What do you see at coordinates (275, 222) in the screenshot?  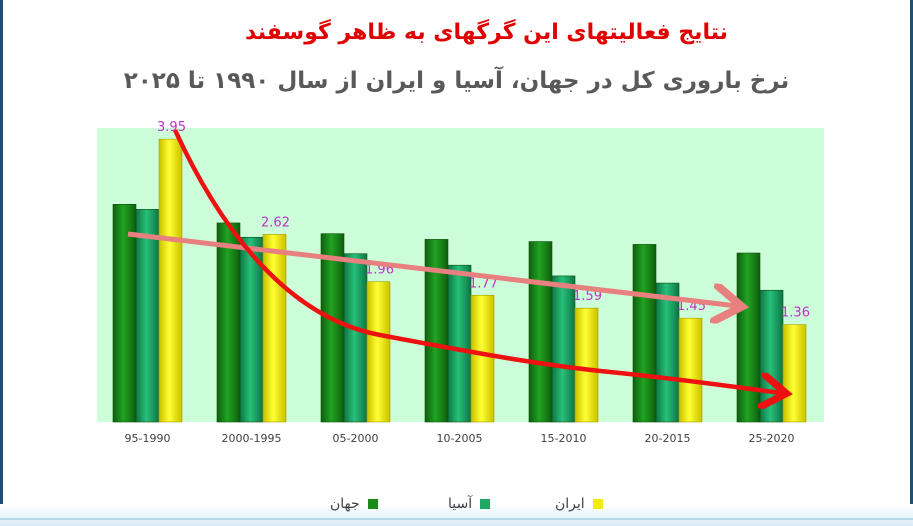 I see `data-label-iran-1: 2.62` at bounding box center [275, 222].